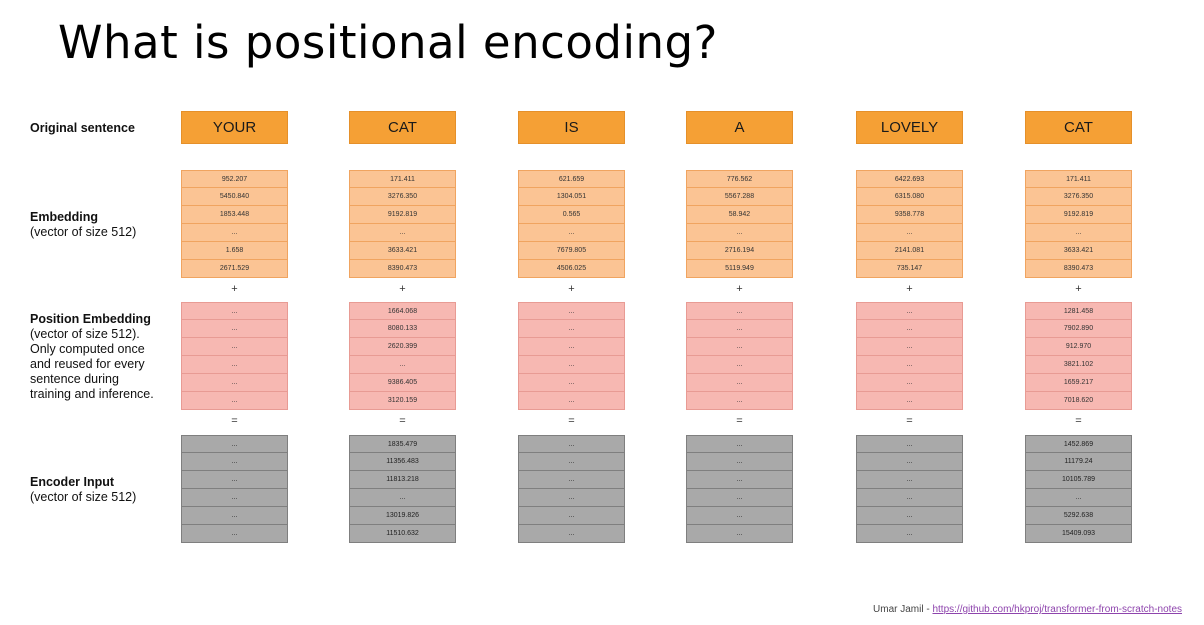  Describe the element at coordinates (1078, 383) in the screenshot. I see `position-value: 1659.217` at that location.